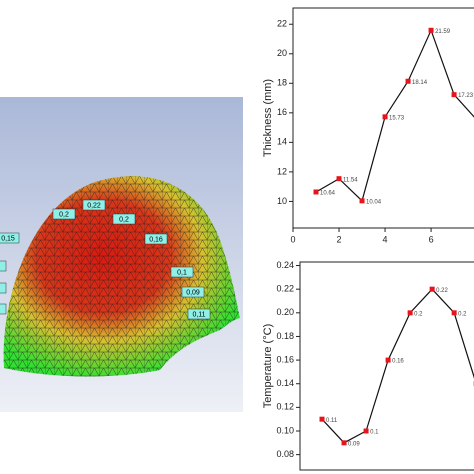 The height and width of the screenshot is (474, 474). Describe the element at coordinates (268, 118) in the screenshot. I see `y-axis-label: Thickness (mm)` at that location.